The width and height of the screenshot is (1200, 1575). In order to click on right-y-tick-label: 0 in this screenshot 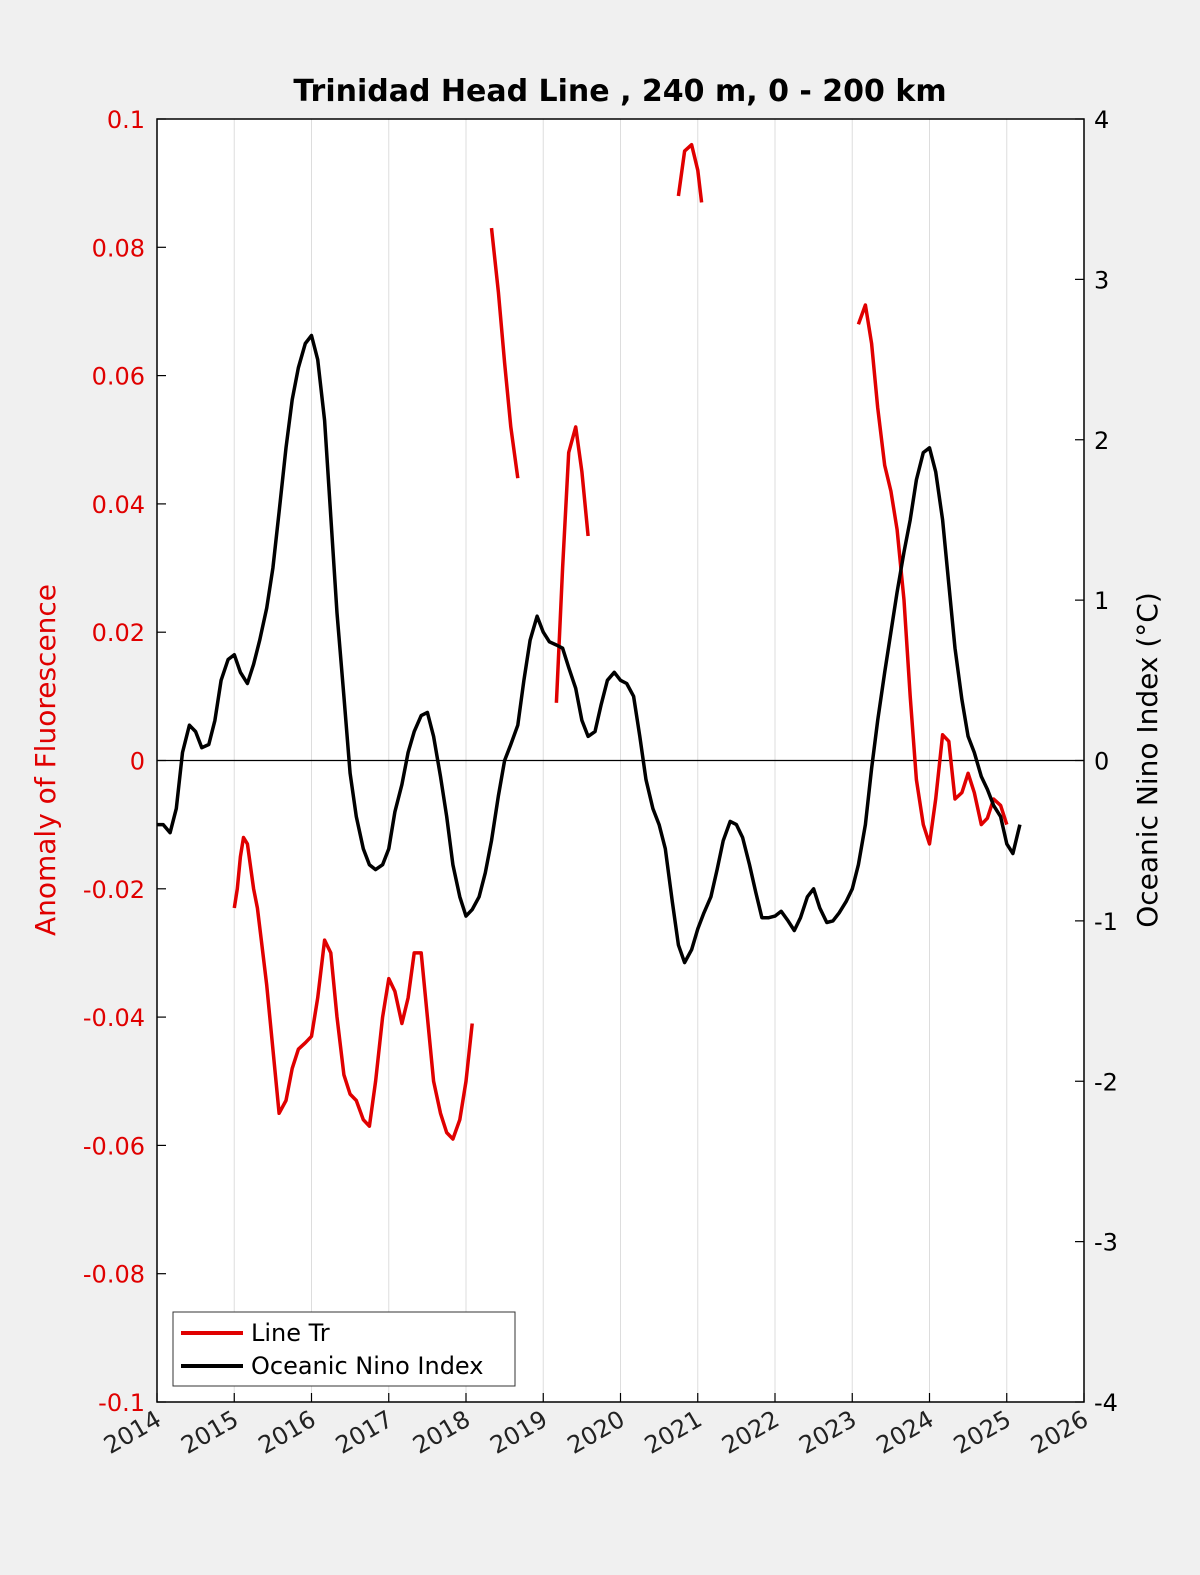, I will do `click(1101, 762)`.